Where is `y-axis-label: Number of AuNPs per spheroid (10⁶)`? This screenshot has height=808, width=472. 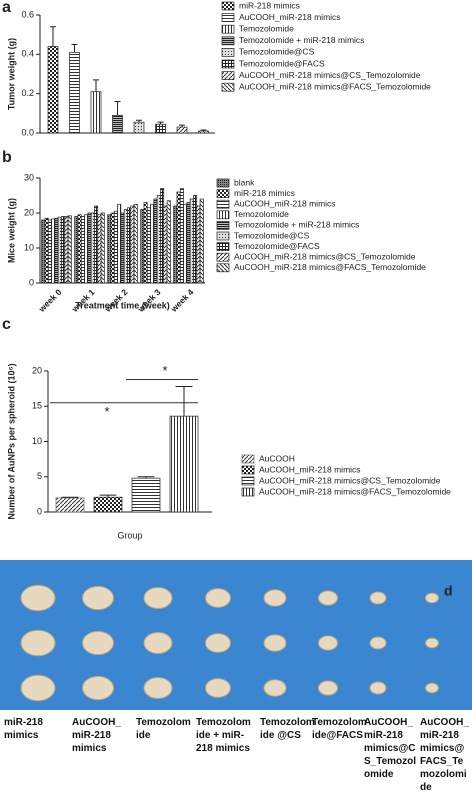
y-axis-label: Number of AuNPs per spheroid (10⁶) is located at coordinates (11, 441).